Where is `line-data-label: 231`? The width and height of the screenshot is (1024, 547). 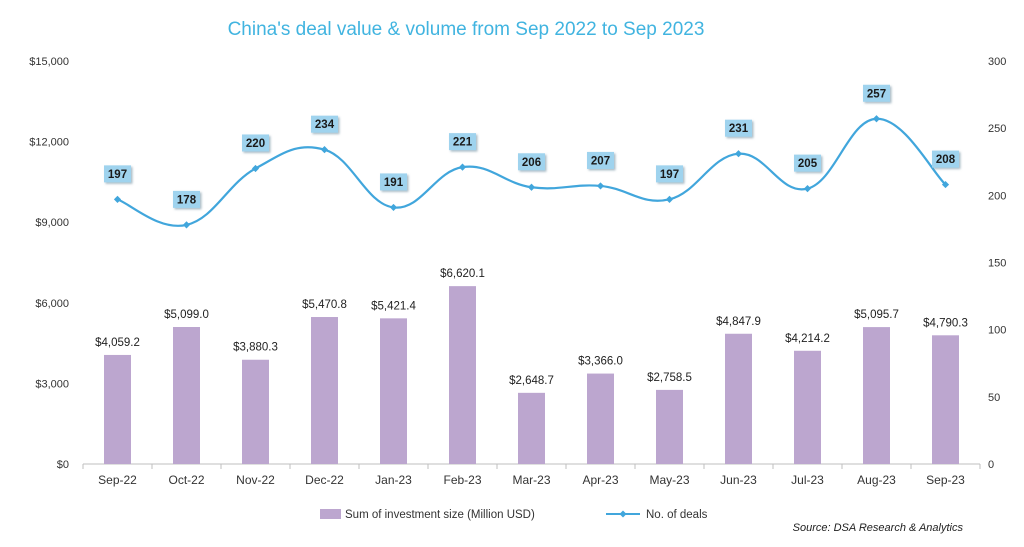 line-data-label: 231 is located at coordinates (739, 129).